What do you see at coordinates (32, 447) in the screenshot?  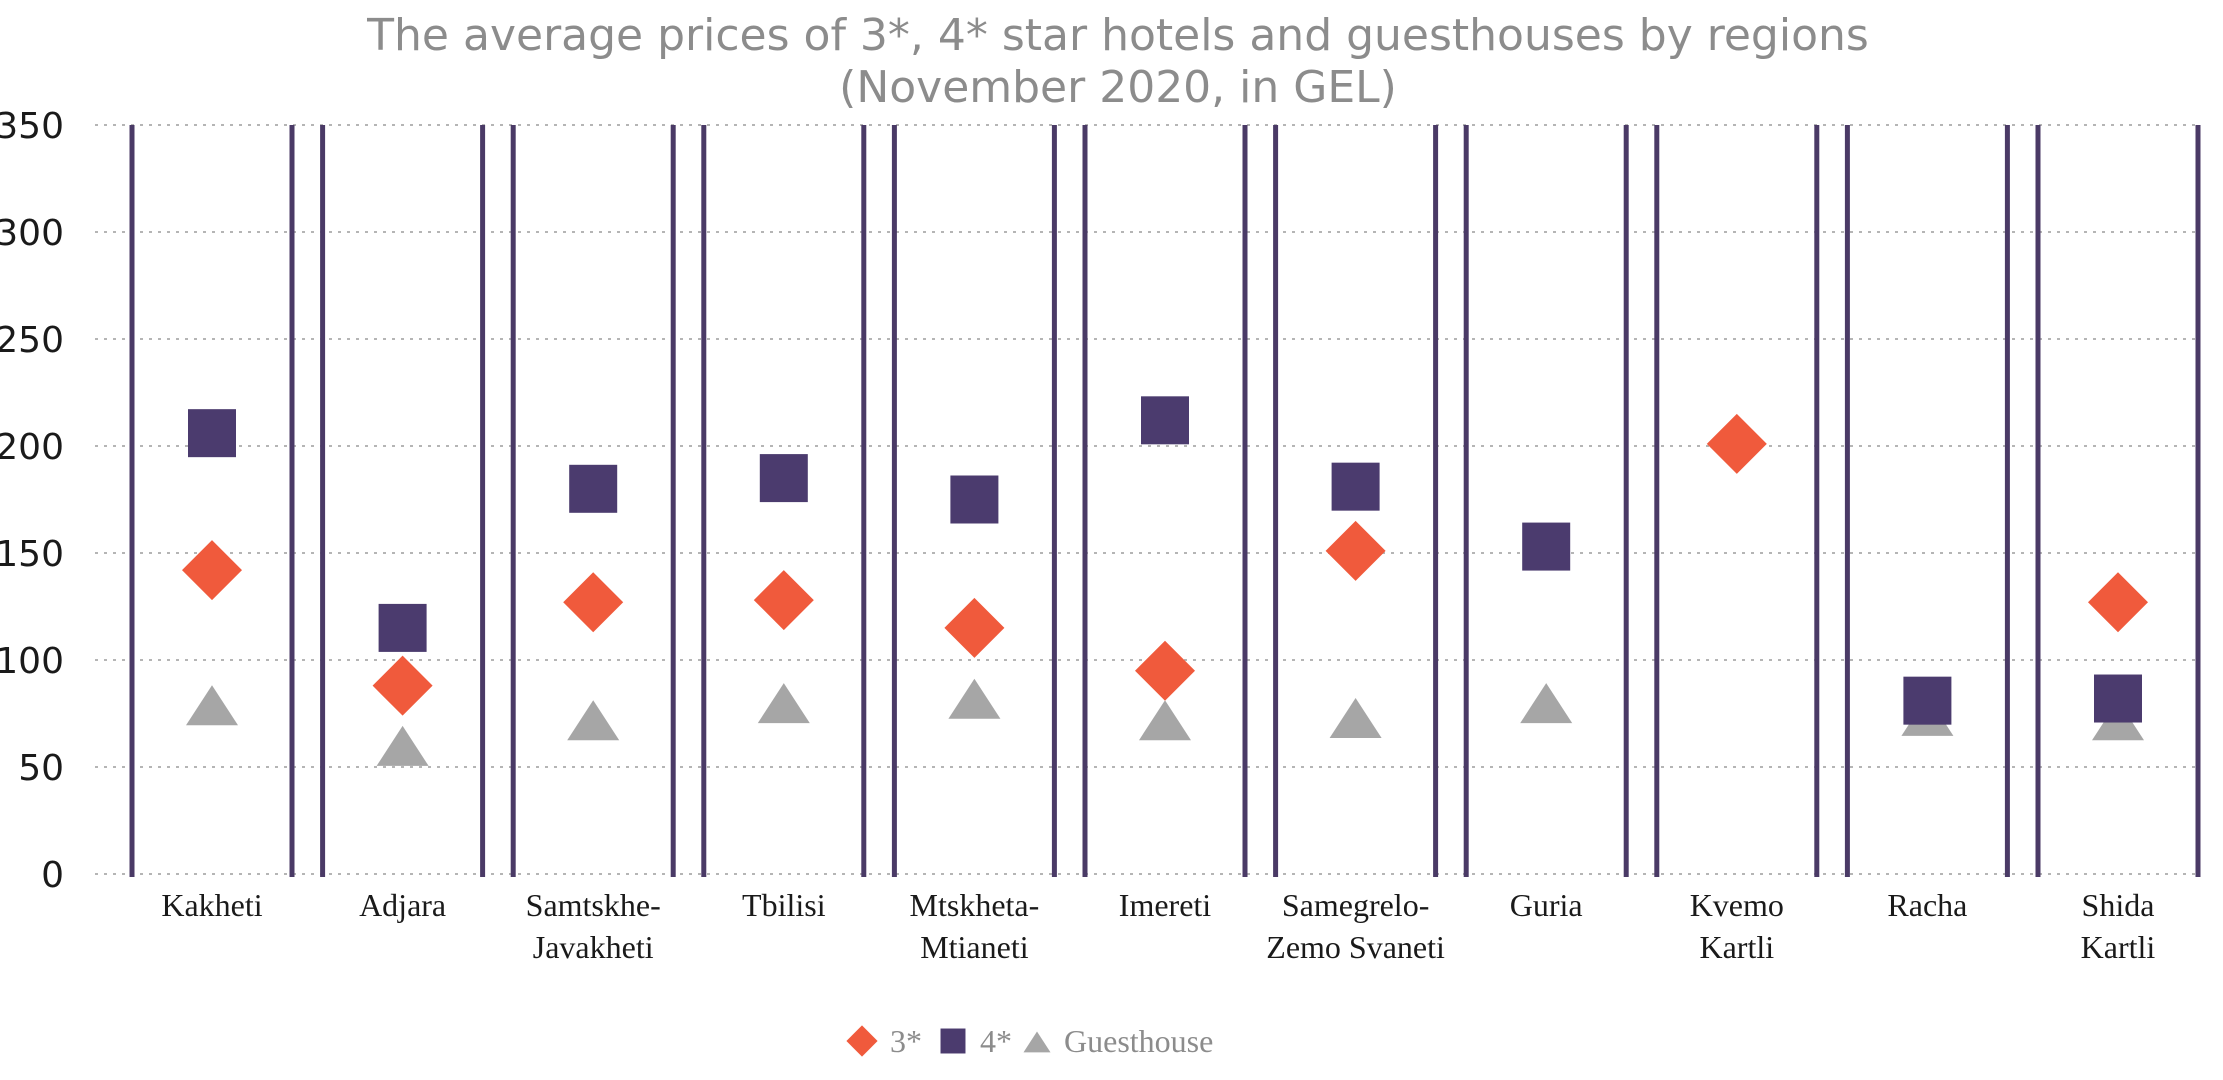 I see `y-tick-label: 200` at bounding box center [32, 447].